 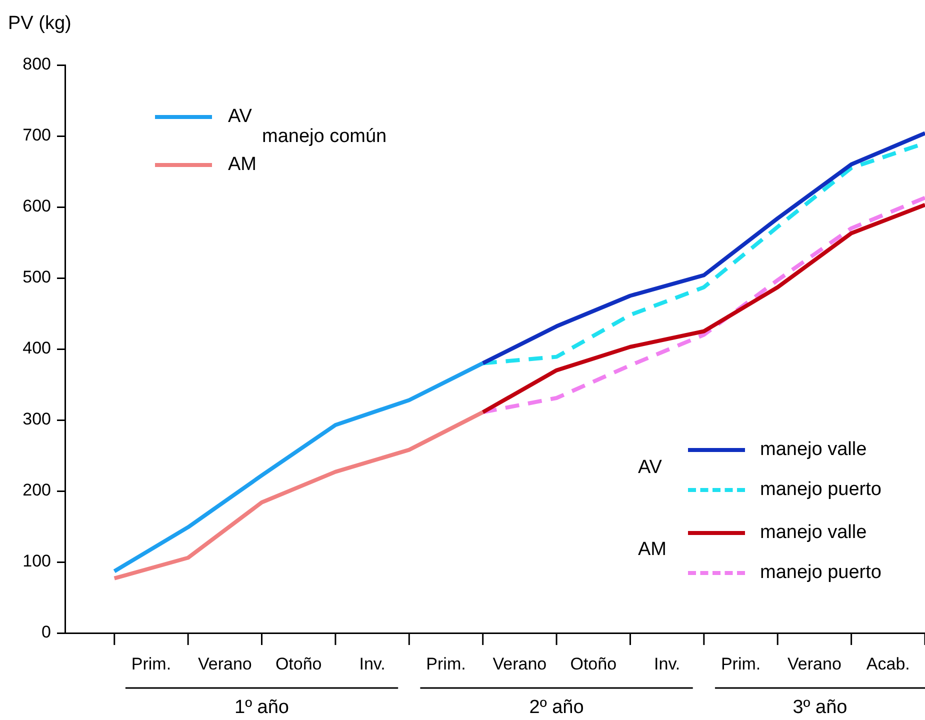 I want to click on y-tick-label: 600, so click(x=36, y=206).